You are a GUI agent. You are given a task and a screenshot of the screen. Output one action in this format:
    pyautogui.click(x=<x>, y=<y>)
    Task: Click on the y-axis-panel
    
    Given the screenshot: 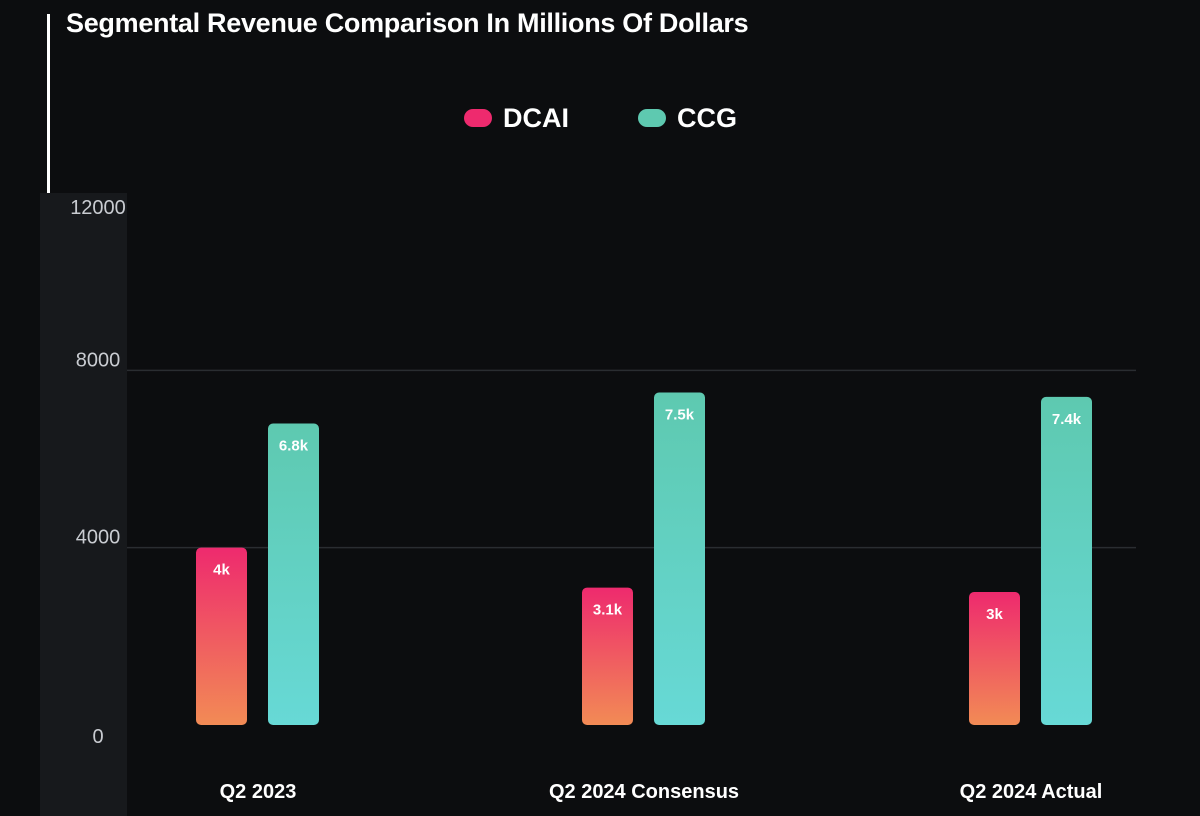 What is the action you would take?
    pyautogui.click(x=83, y=504)
    